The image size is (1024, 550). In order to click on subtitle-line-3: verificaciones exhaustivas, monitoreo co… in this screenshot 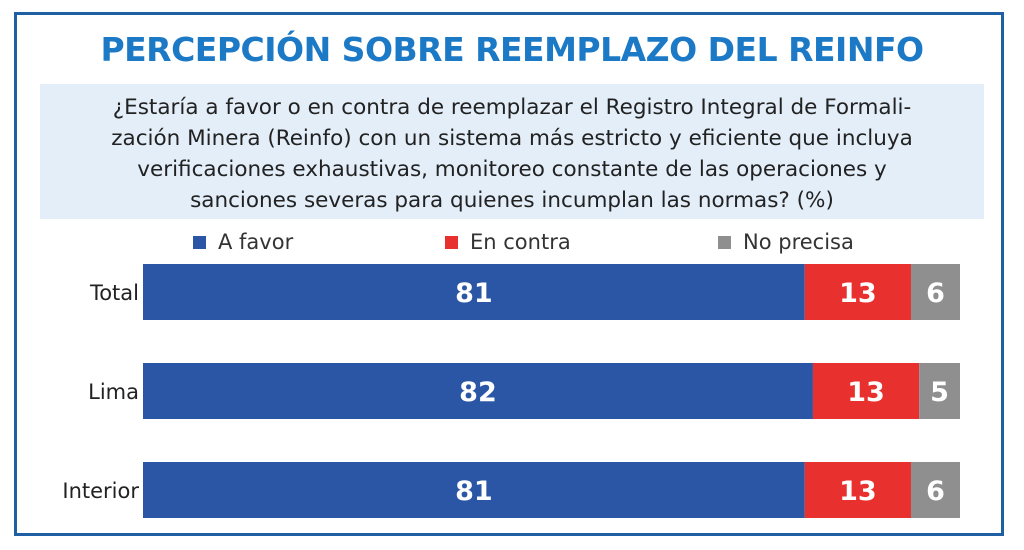, I will do `click(512, 169)`.